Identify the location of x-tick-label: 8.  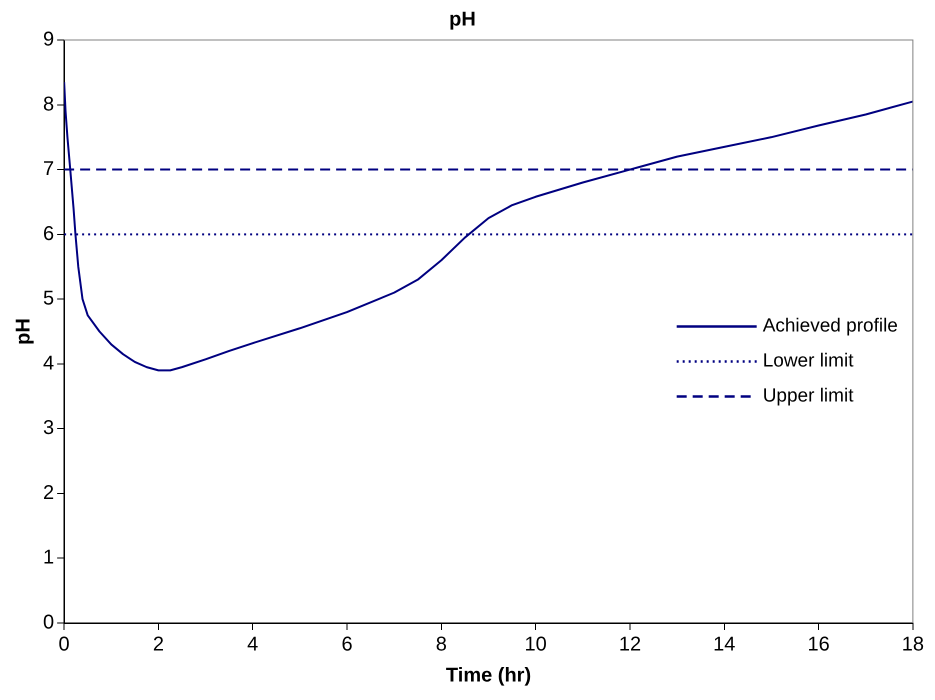
(441, 645).